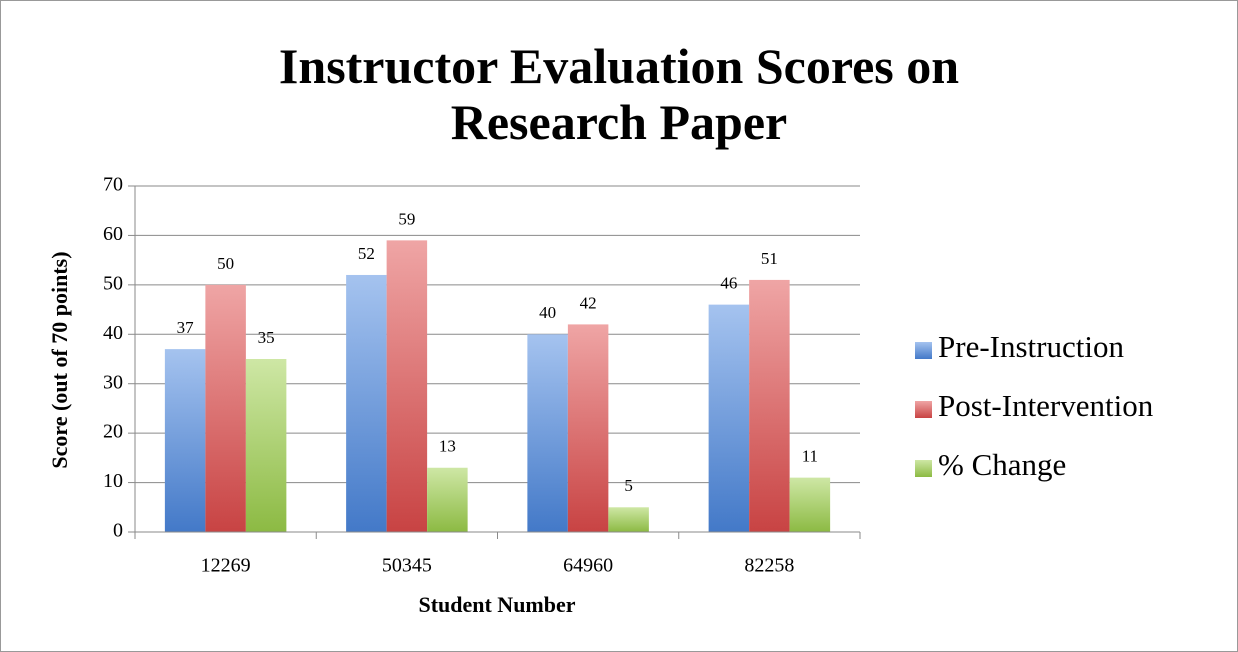  I want to click on y-tick-label: 70, so click(113, 185).